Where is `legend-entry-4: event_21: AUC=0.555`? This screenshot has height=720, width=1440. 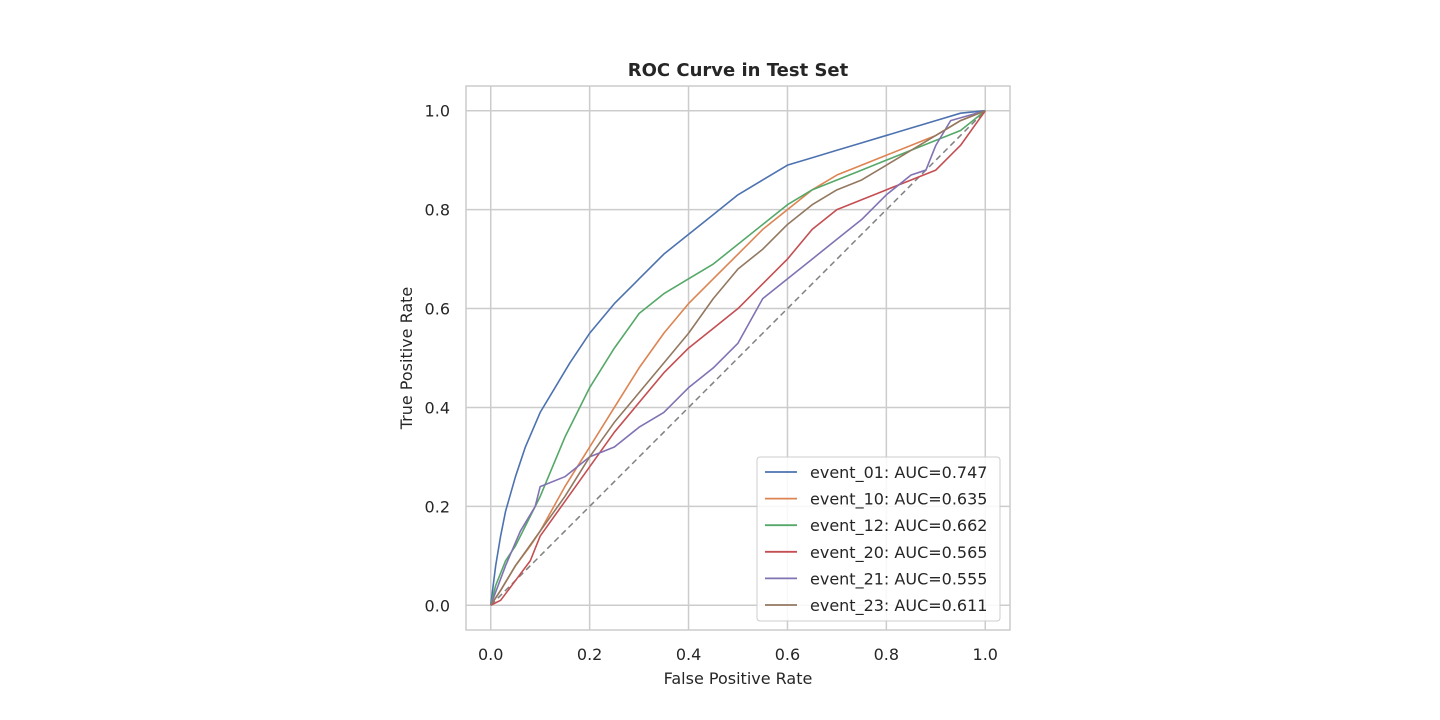 legend-entry-4: event_21: AUC=0.555 is located at coordinates (898, 579).